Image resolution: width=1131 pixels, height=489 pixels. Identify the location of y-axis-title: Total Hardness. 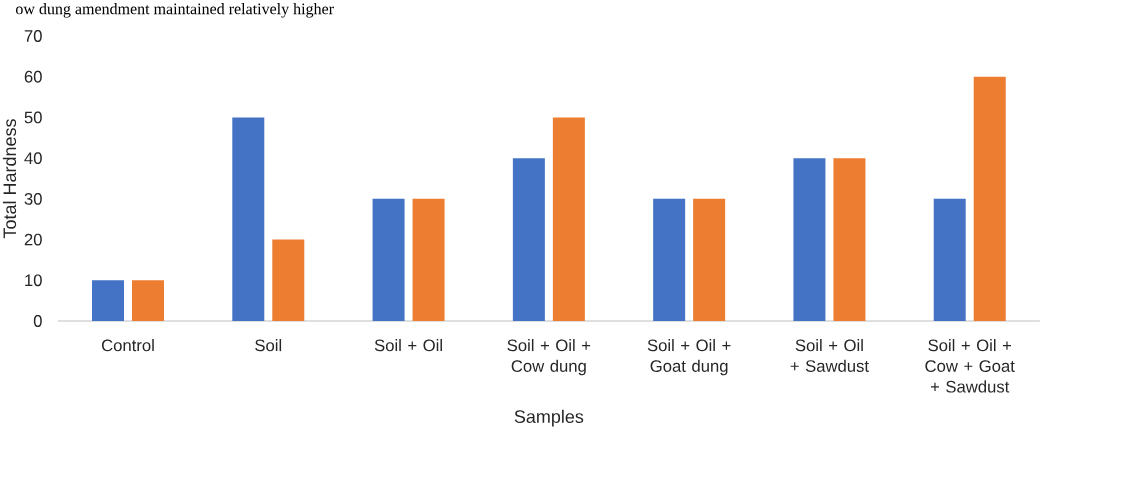
(9, 179).